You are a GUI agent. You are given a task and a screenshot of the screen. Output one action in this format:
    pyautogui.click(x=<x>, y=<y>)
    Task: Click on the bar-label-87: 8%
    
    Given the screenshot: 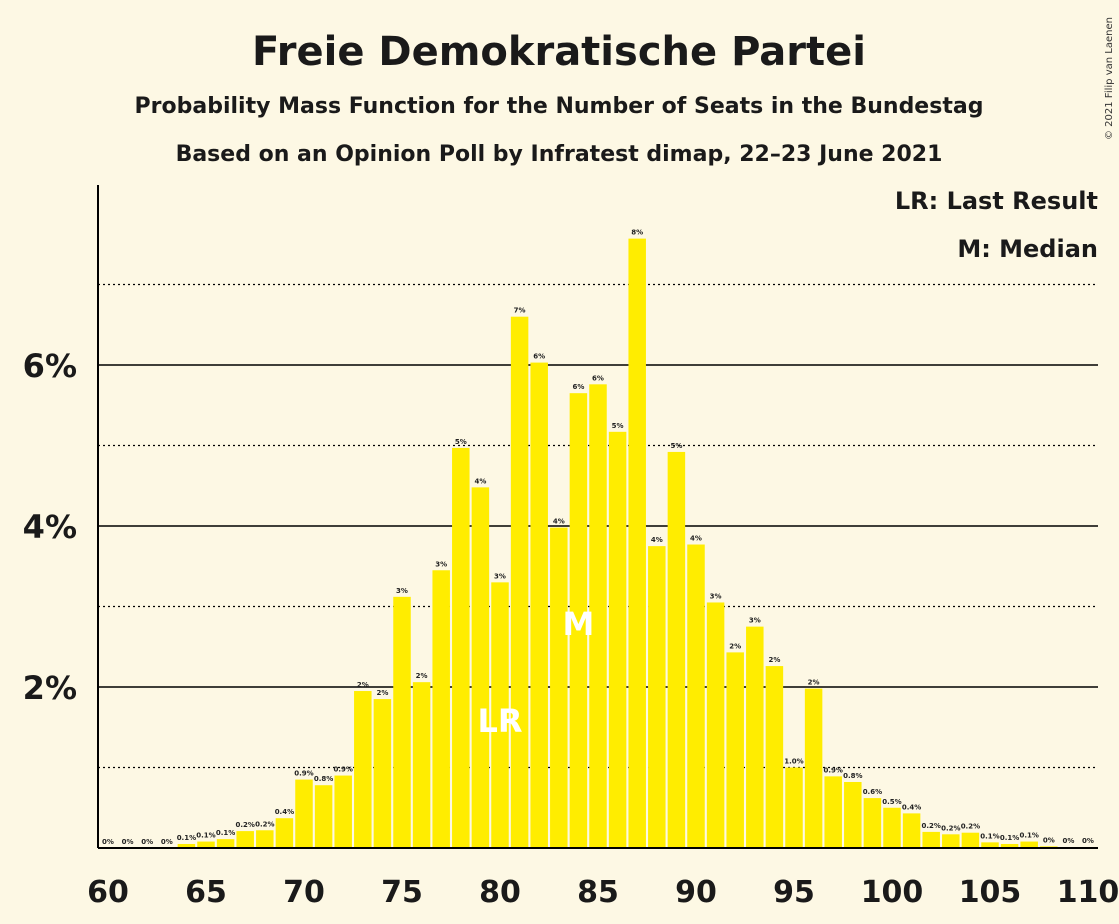 What is the action you would take?
    pyautogui.click(x=637, y=233)
    